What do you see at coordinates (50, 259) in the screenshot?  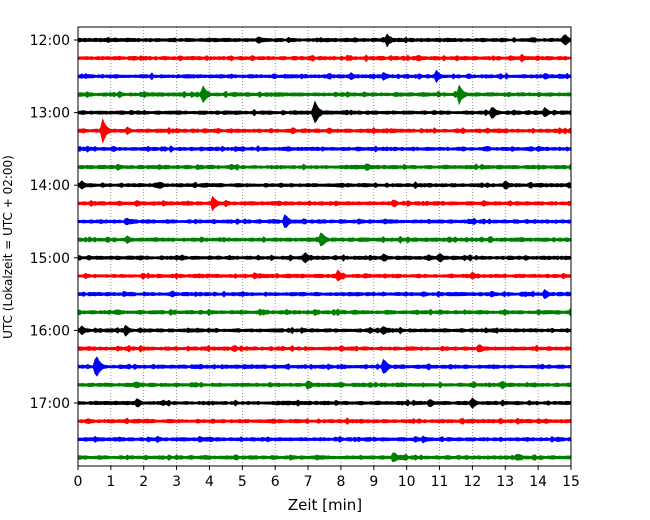 I see `y-tick-label: 15:00` at bounding box center [50, 259].